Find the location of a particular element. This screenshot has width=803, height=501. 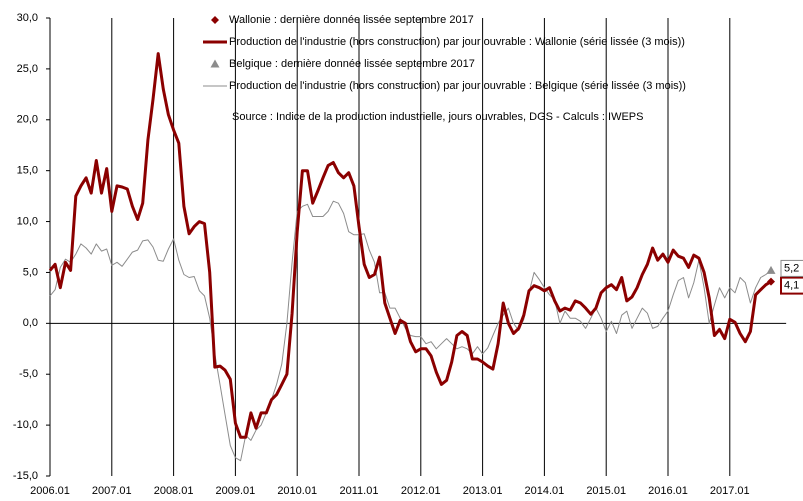

x-tick-label: 2012.01 is located at coordinates (421, 491).